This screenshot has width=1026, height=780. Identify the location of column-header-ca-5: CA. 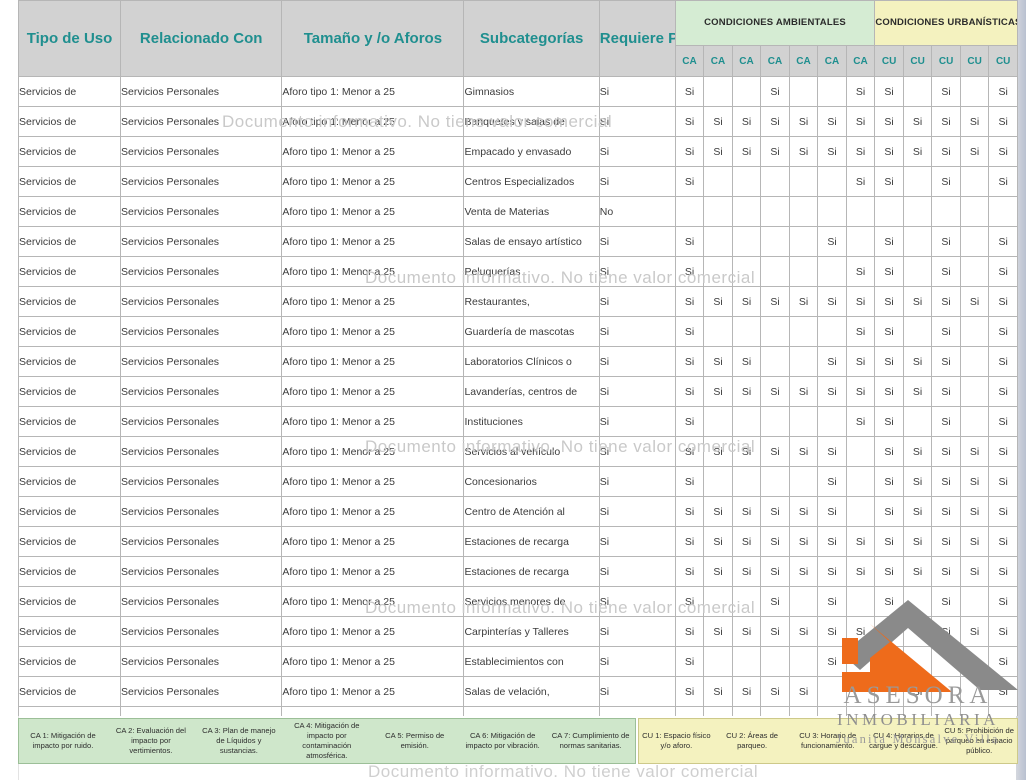
(803, 61).